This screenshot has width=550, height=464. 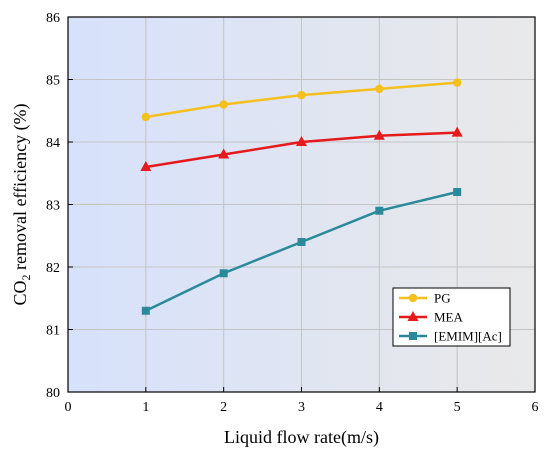 I want to click on x-tick-label: 6, so click(x=535, y=407).